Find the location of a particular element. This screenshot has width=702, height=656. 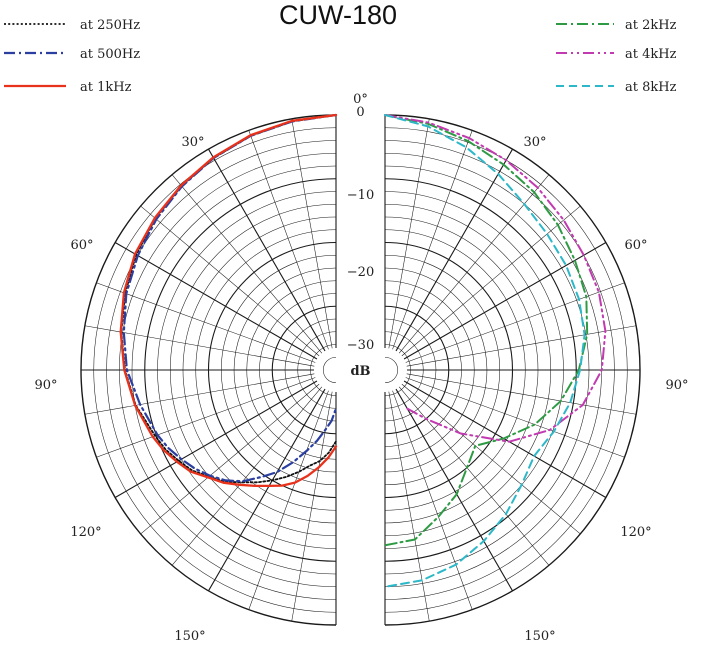

radial-tick-label-0: 0 is located at coordinates (360, 112).